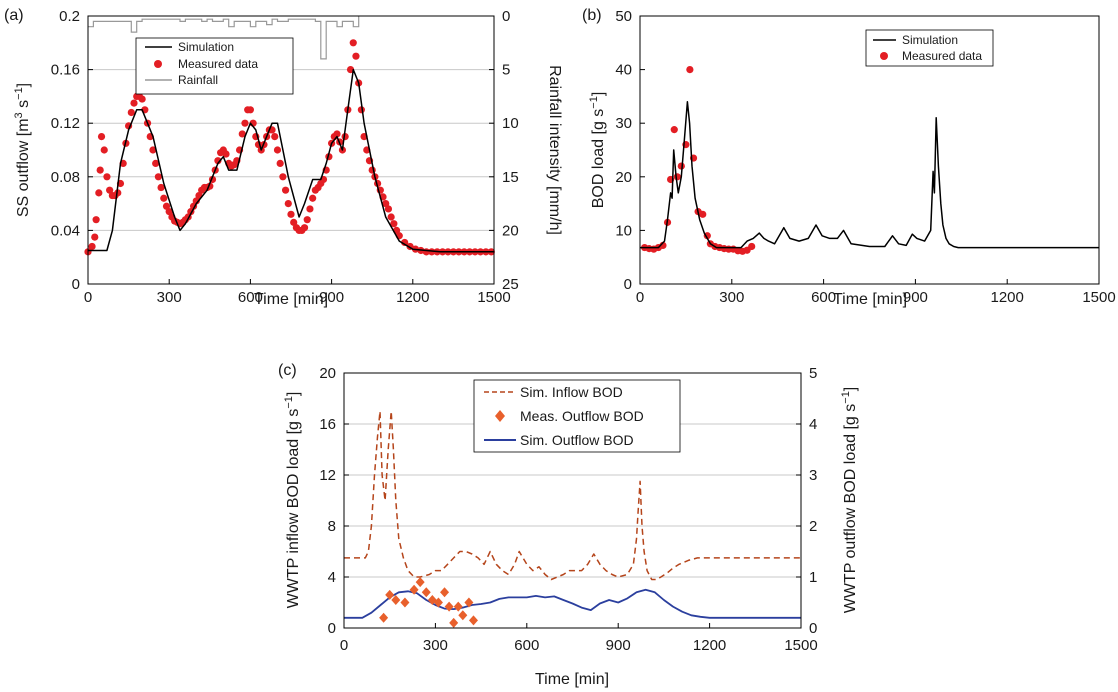 The width and height of the screenshot is (1118, 692). What do you see at coordinates (942, 56) in the screenshot?
I see `panel-b-legend-measured: Measured data` at bounding box center [942, 56].